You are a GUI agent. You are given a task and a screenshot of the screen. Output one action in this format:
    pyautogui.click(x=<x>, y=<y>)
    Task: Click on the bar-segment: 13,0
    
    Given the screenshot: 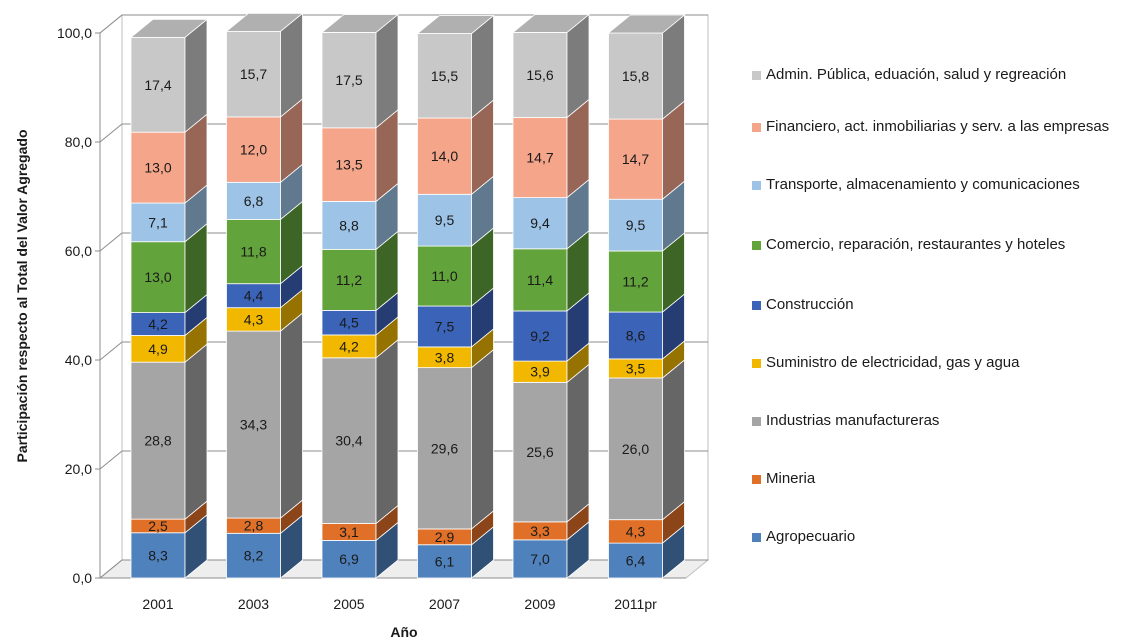 What is the action you would take?
    pyautogui.click(x=169, y=158)
    